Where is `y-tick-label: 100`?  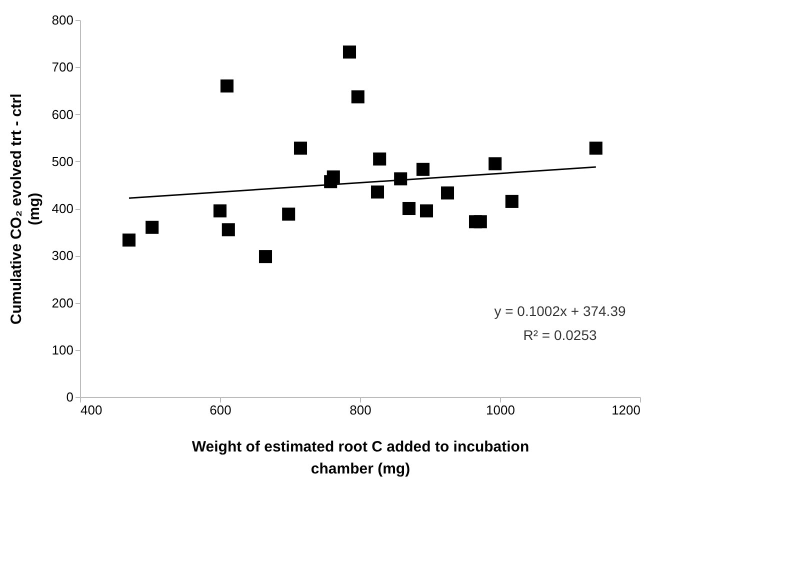
y-tick-label: 100 is located at coordinates (63, 350).